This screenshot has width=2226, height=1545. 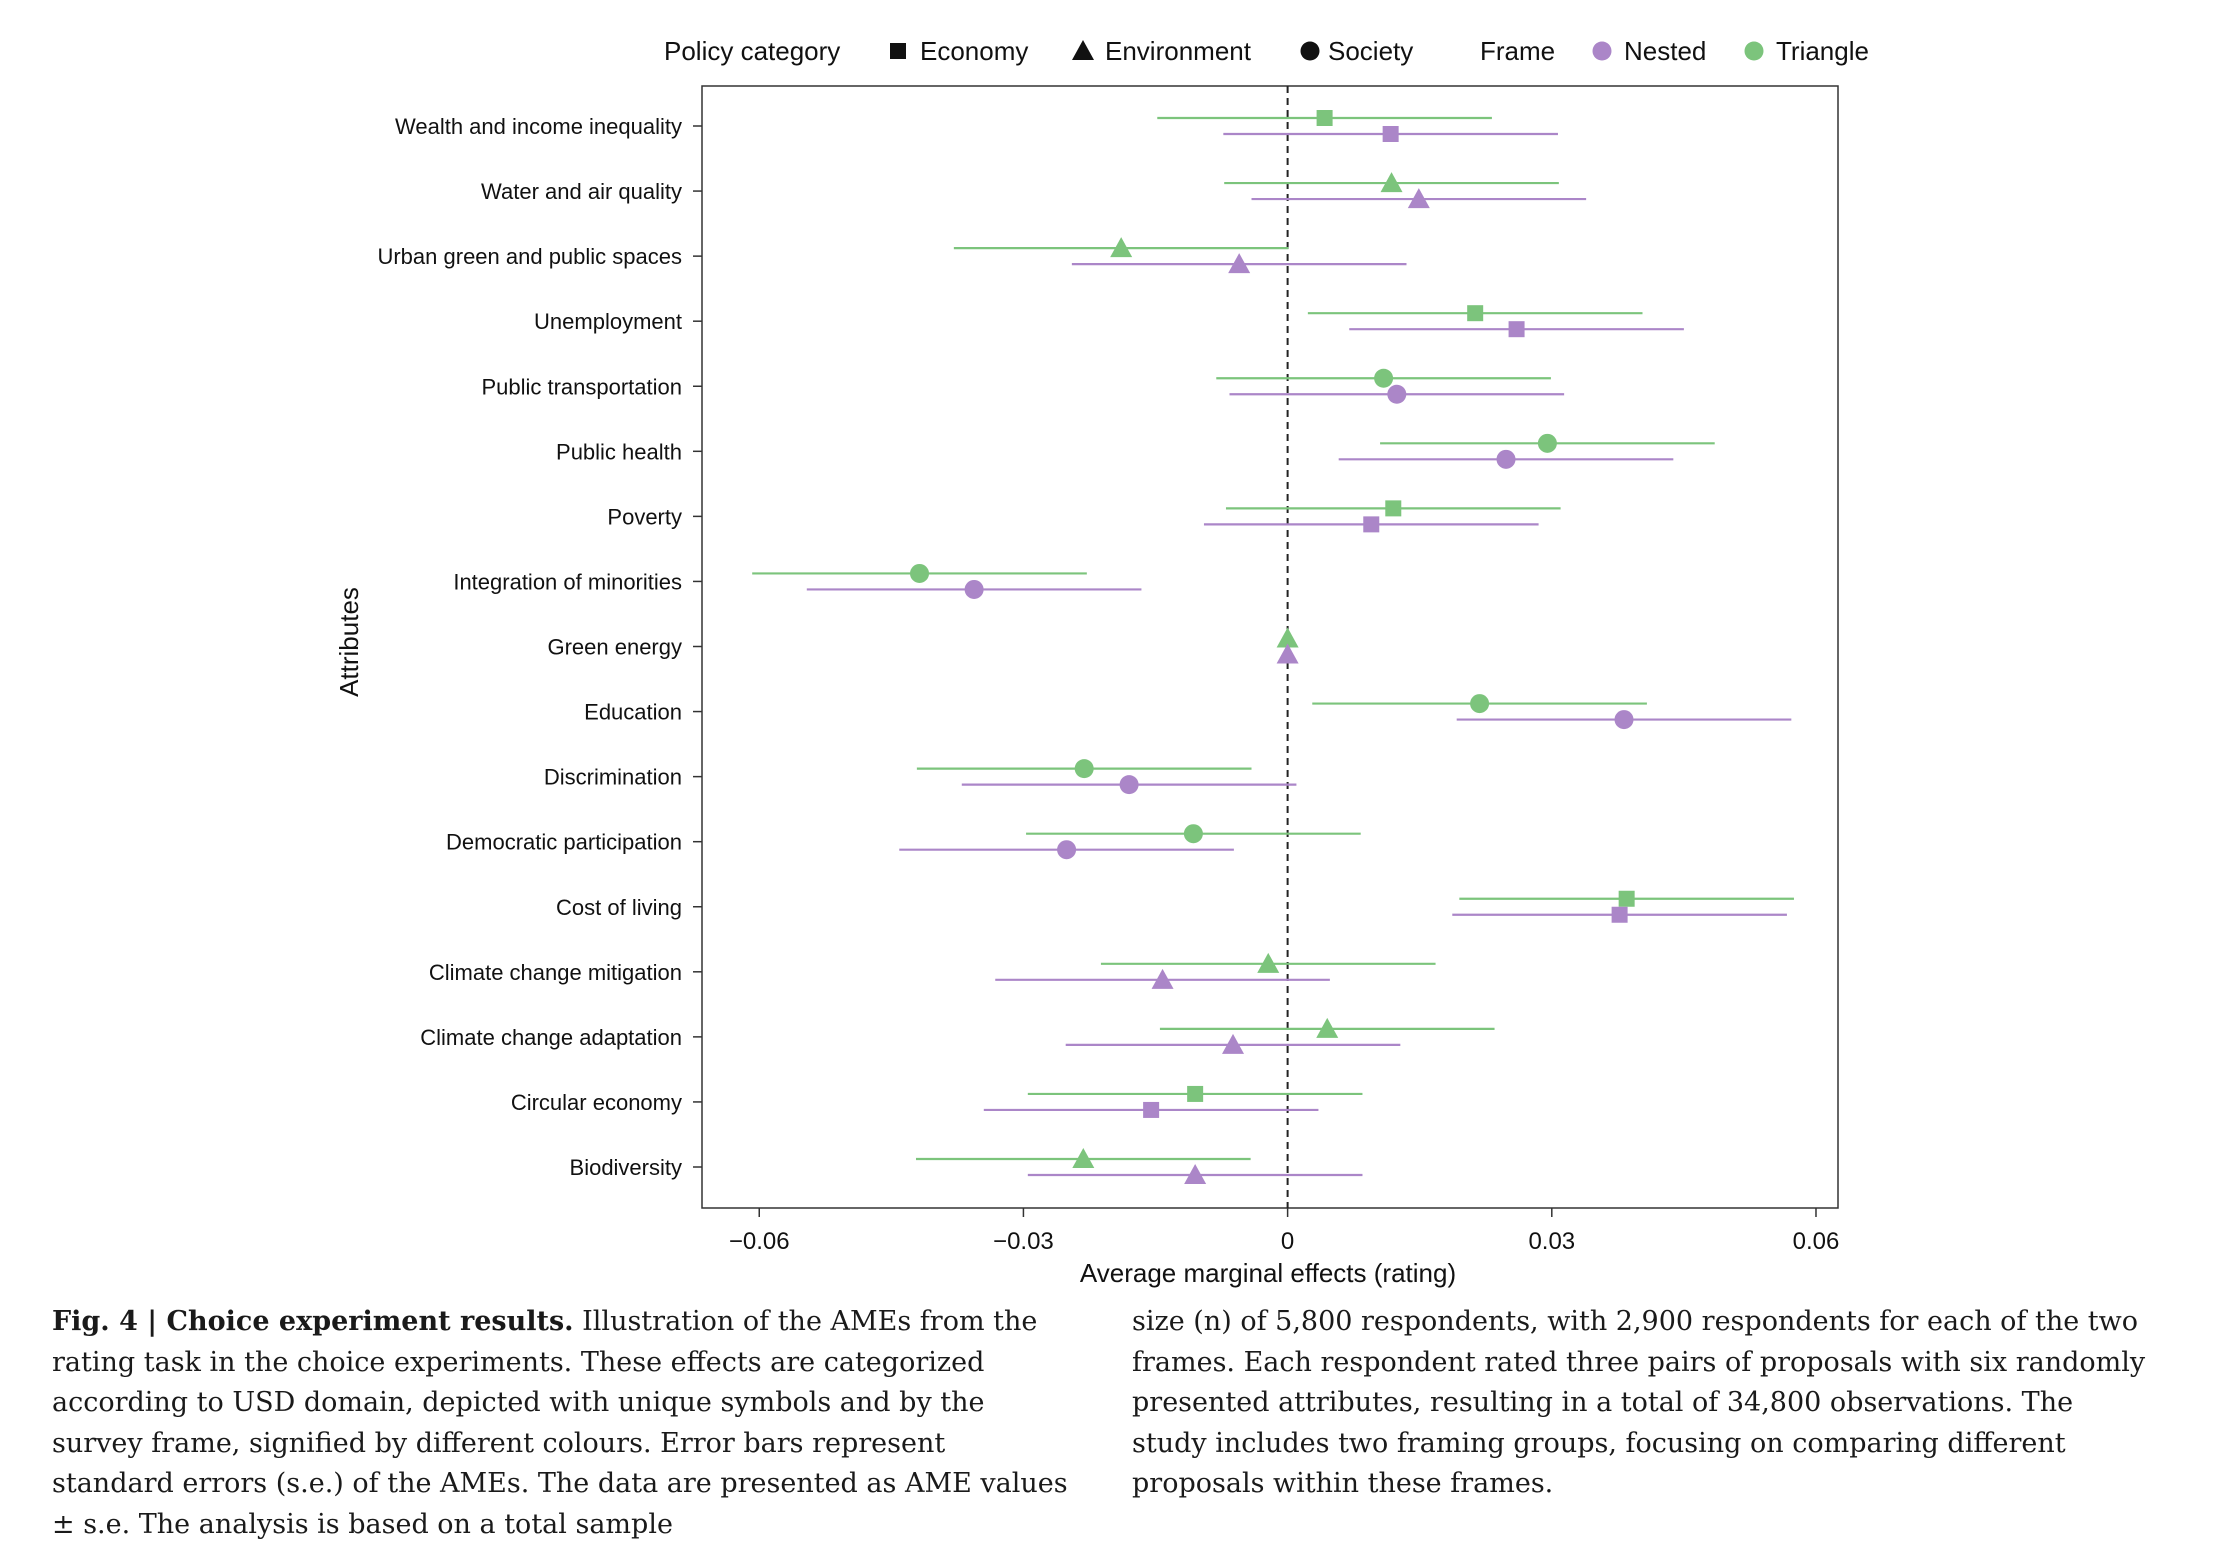 I want to click on caption-figure-label: Fig. 4 | Choice experiment results., so click(x=313, y=1321).